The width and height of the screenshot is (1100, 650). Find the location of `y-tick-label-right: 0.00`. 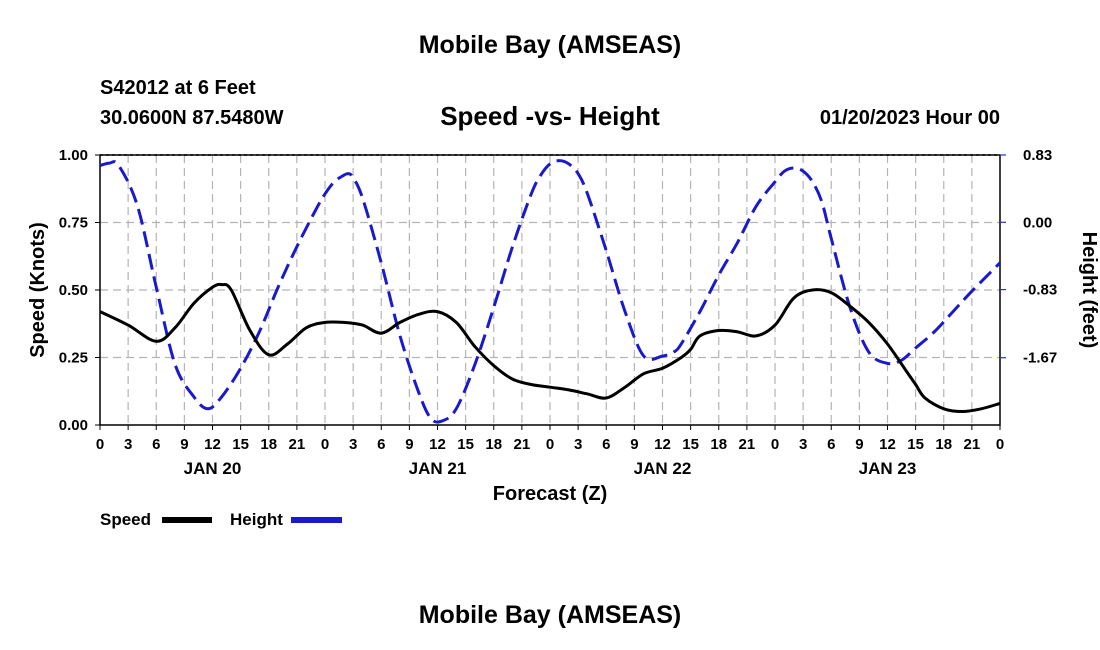

y-tick-label-right: 0.00 is located at coordinates (1037, 222).